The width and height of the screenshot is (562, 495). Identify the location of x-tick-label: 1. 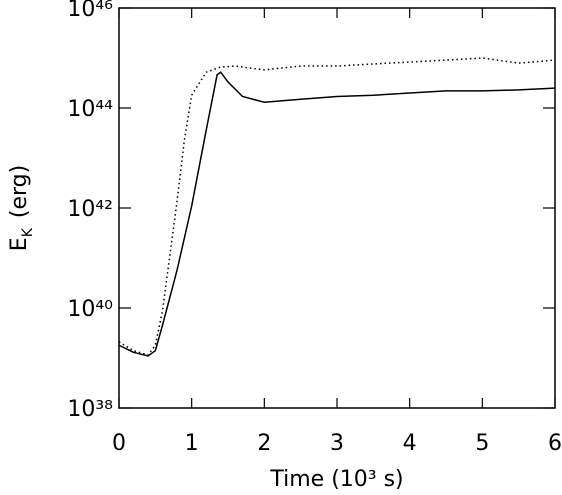
(192, 443).